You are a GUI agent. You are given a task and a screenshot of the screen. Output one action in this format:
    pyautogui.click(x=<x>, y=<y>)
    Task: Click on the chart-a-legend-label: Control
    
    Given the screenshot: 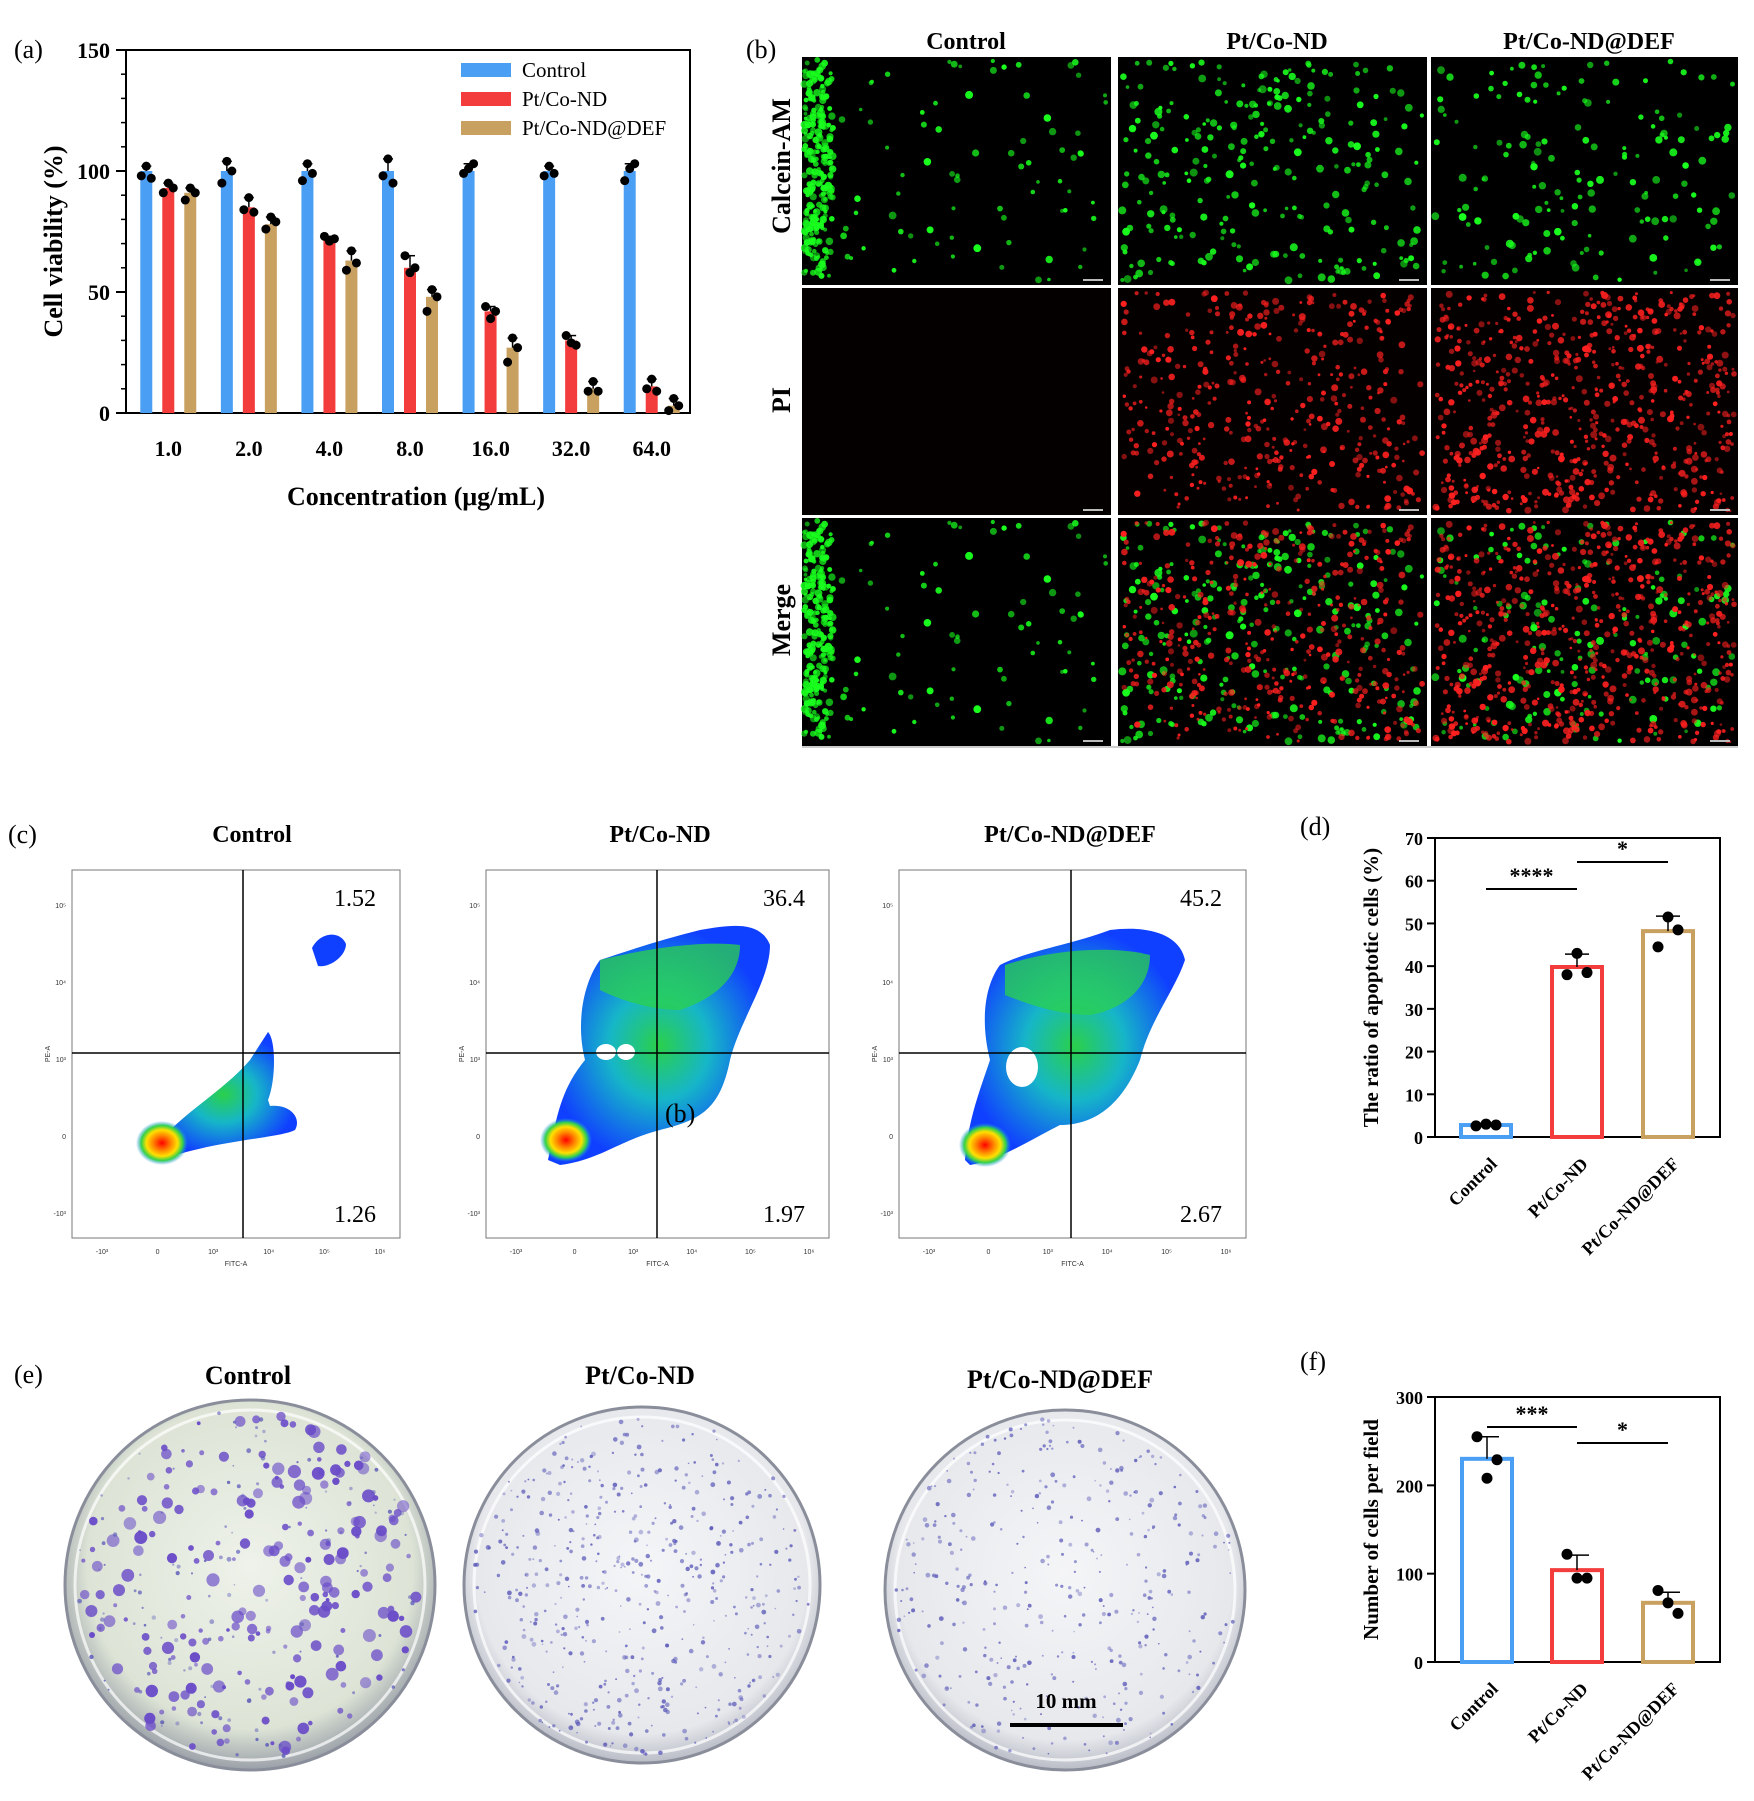 What is the action you would take?
    pyautogui.click(x=554, y=70)
    